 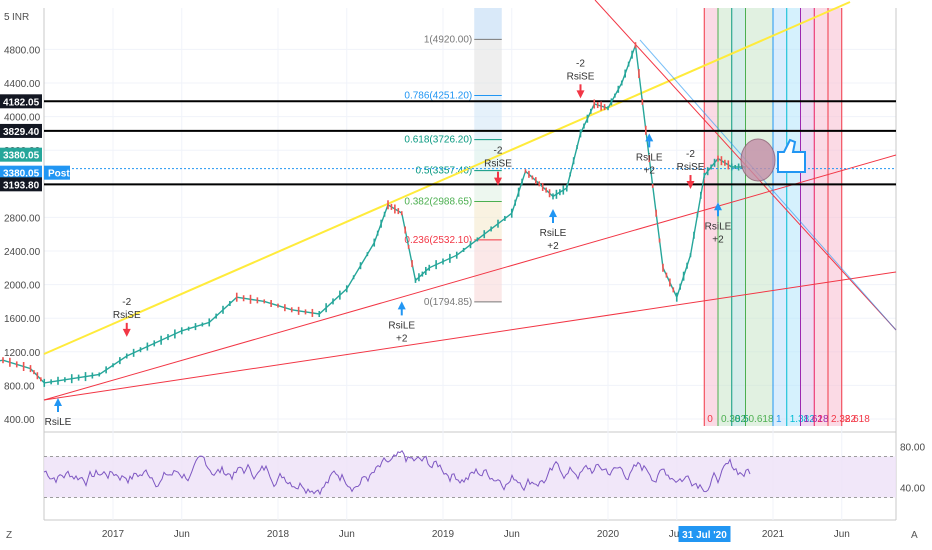 What do you see at coordinates (498, 181) in the screenshot?
I see `sell-arrow` at bounding box center [498, 181].